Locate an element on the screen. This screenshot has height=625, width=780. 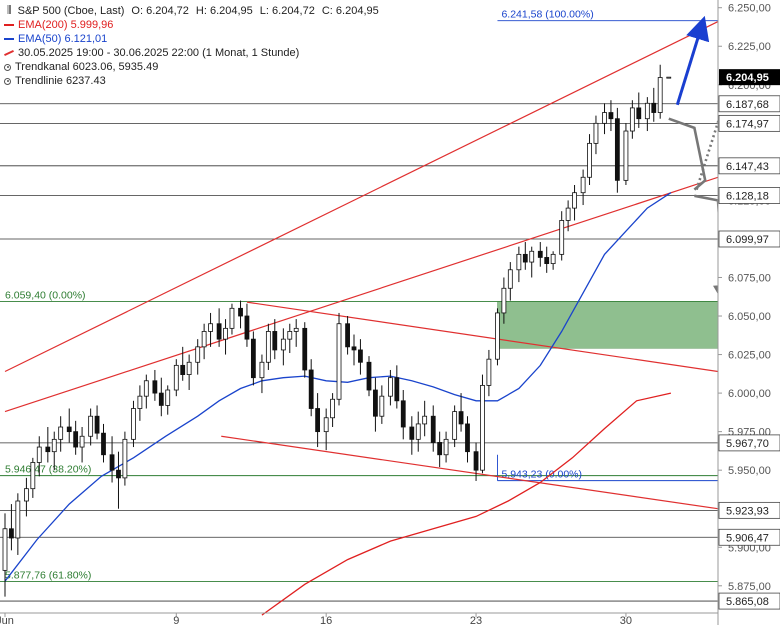
y-tick-label: 5.950,00 is located at coordinates (749, 471).